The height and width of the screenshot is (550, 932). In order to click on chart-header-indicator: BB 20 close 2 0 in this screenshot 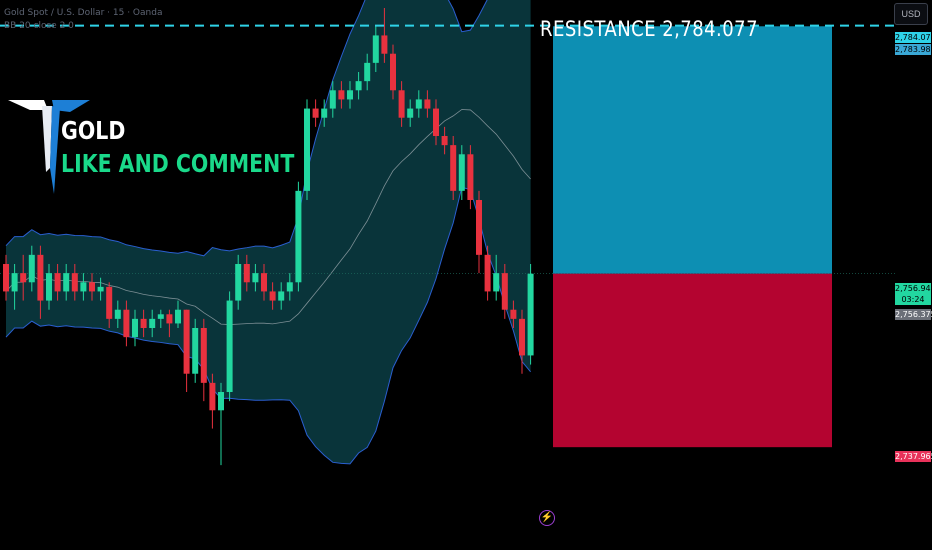, I will do `click(39, 26)`.